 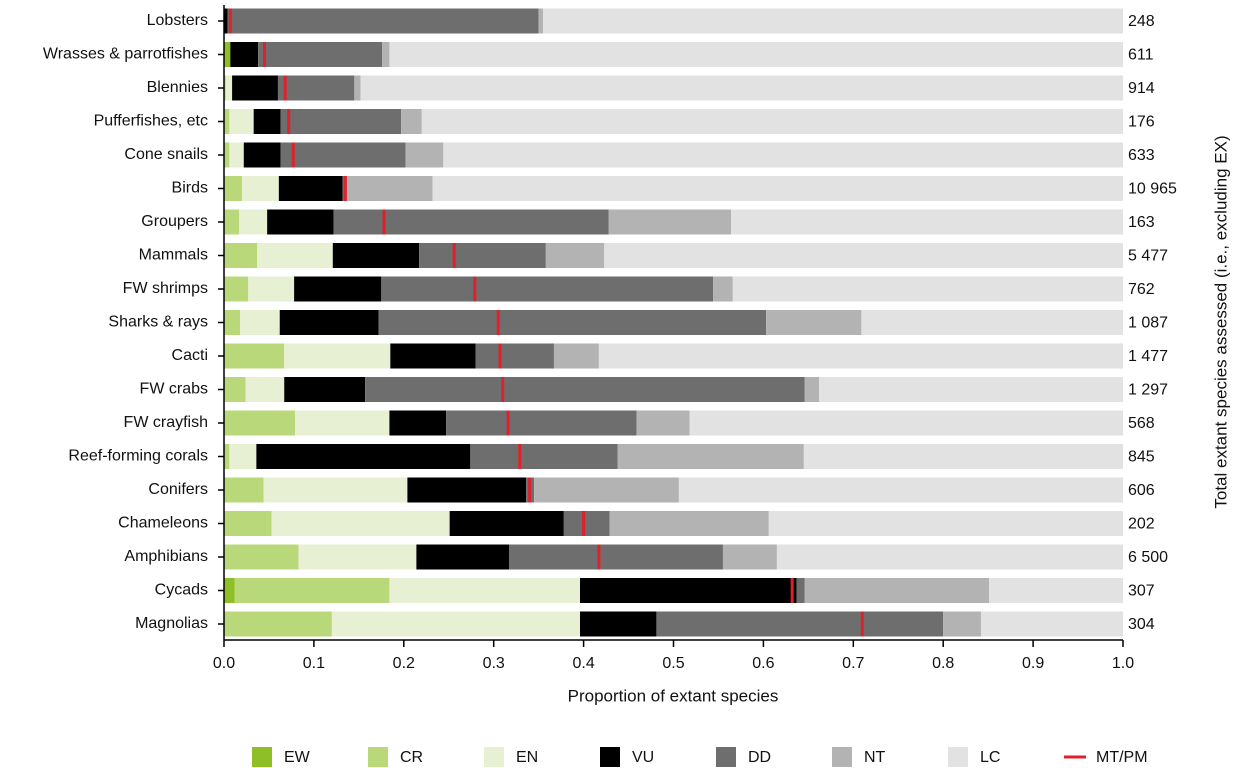 What do you see at coordinates (1033, 663) in the screenshot?
I see `x-tick-label: 0.9` at bounding box center [1033, 663].